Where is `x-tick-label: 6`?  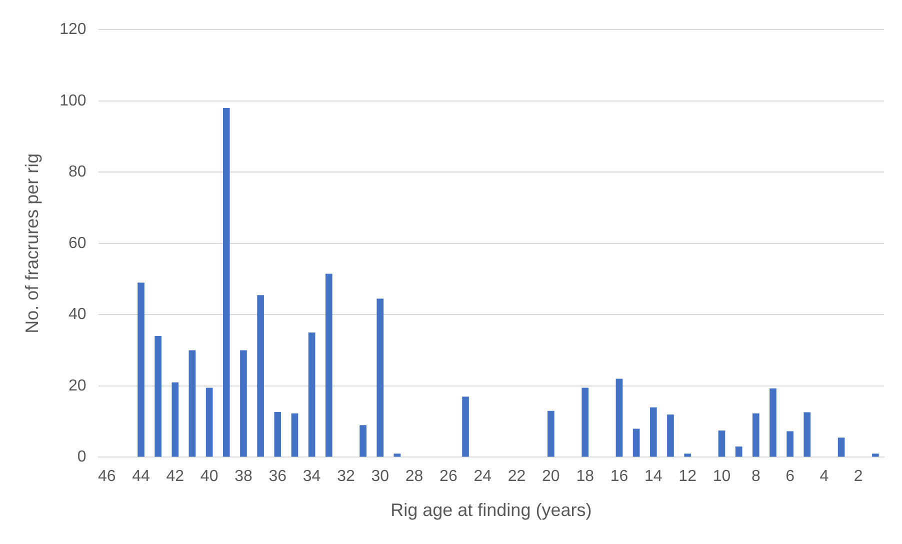
x-tick-label: 6 is located at coordinates (790, 477).